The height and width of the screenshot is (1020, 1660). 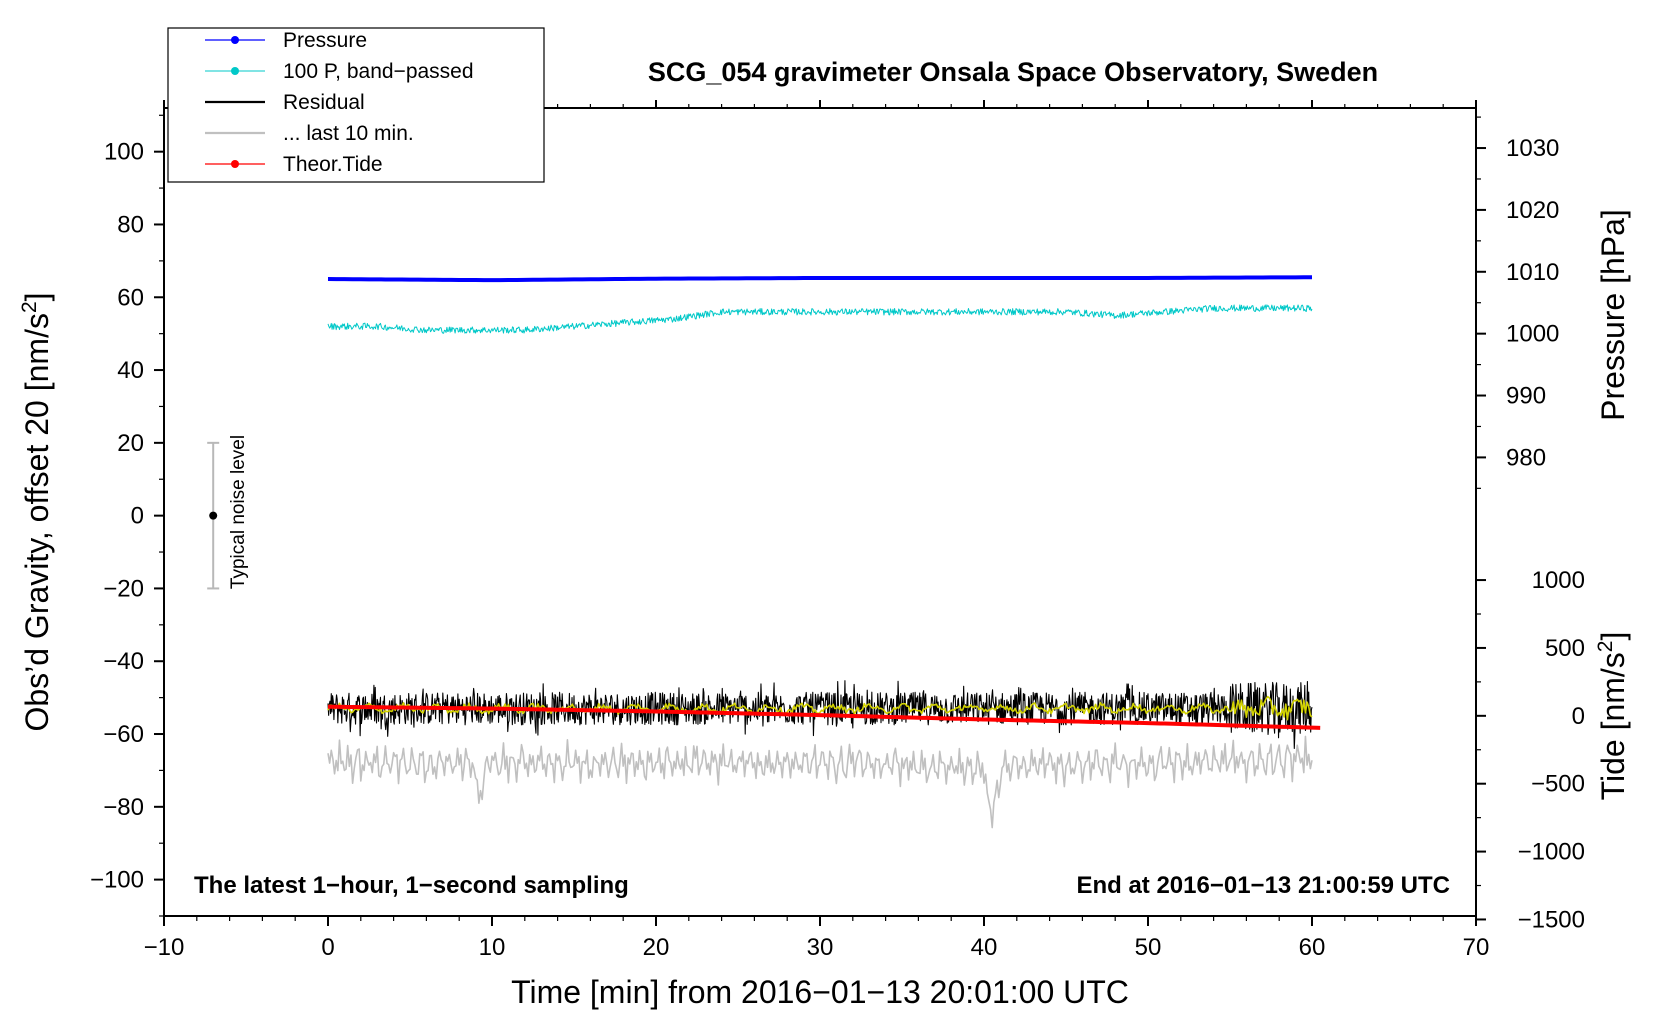 I want to click on x-axis-title: Time [min] from 2016−01−13 20:01:00 UTC, so click(x=820, y=992).